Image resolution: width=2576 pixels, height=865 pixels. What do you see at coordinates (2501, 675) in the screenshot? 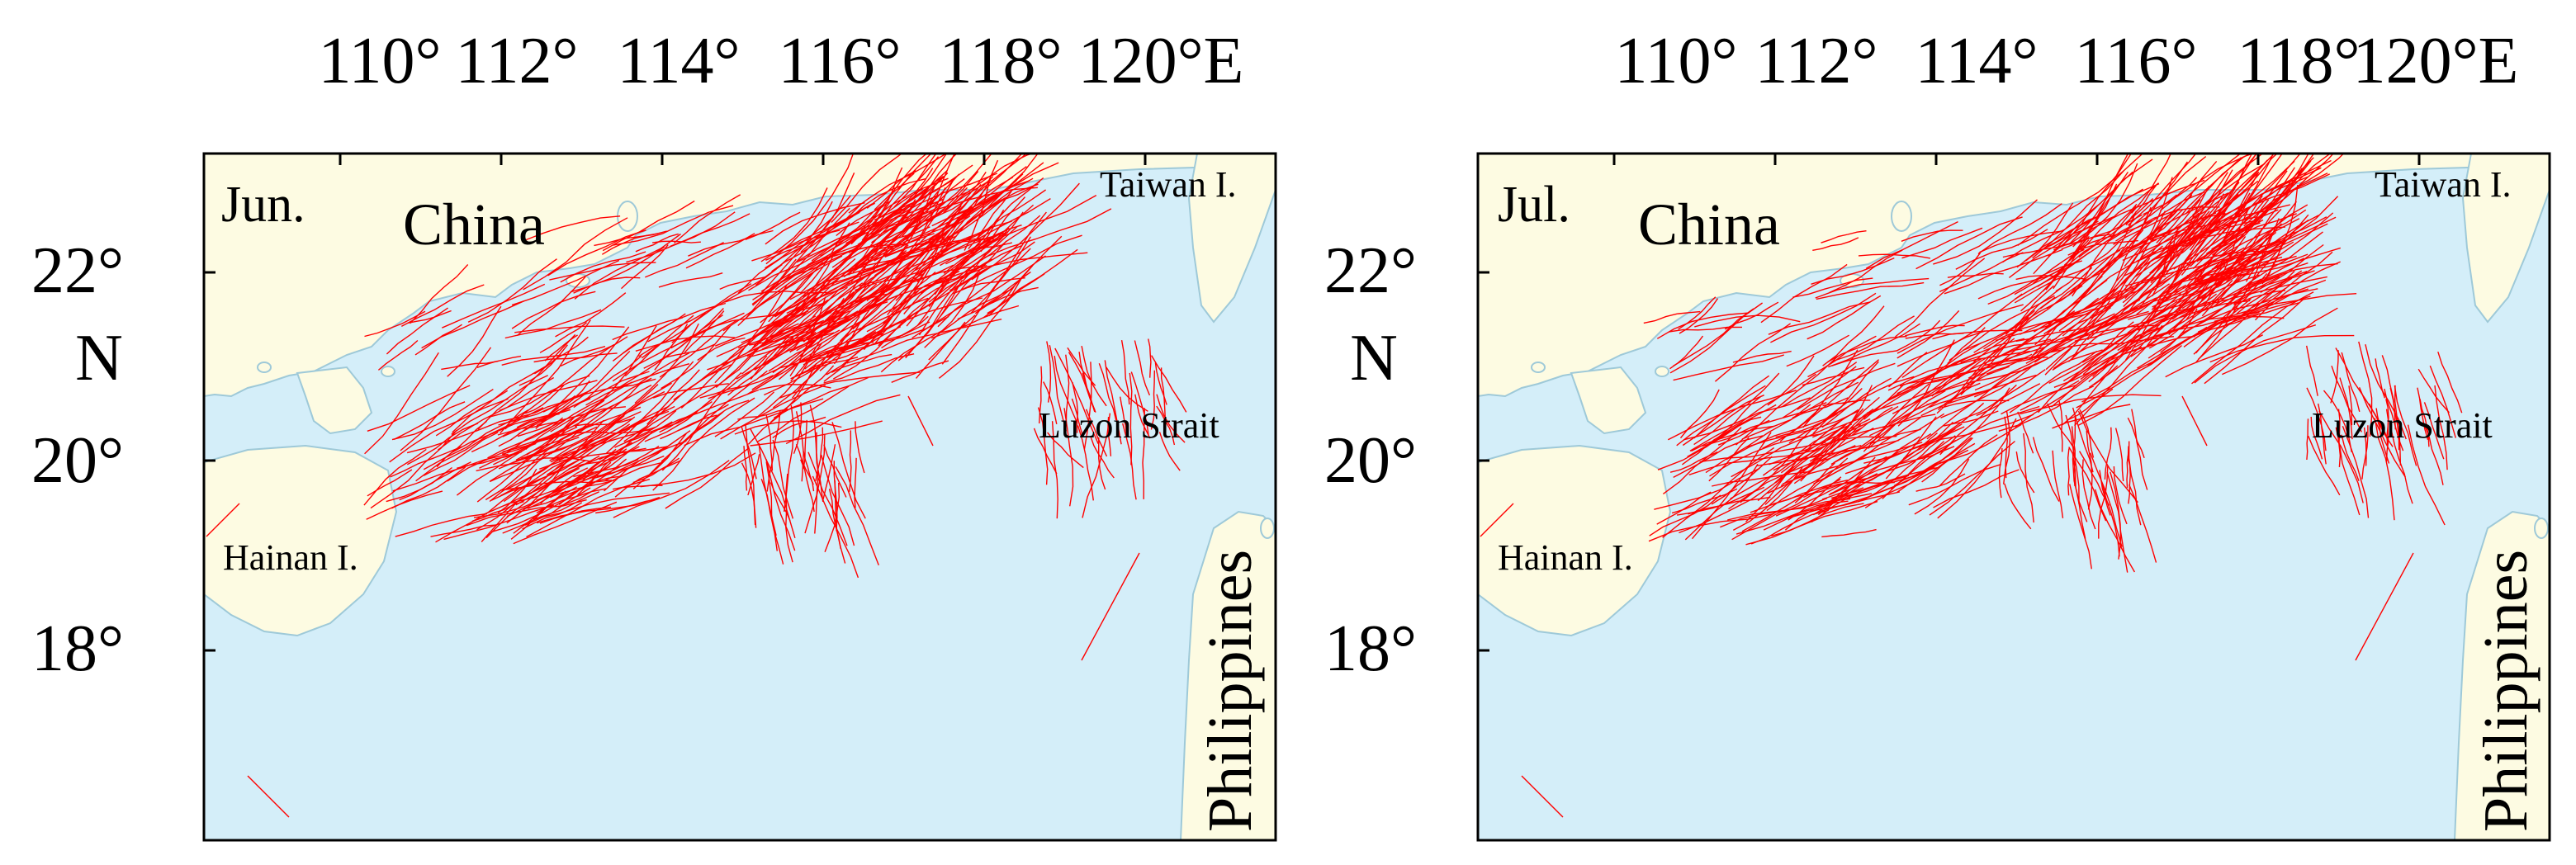
I see `philippines-landmass` at bounding box center [2501, 675].